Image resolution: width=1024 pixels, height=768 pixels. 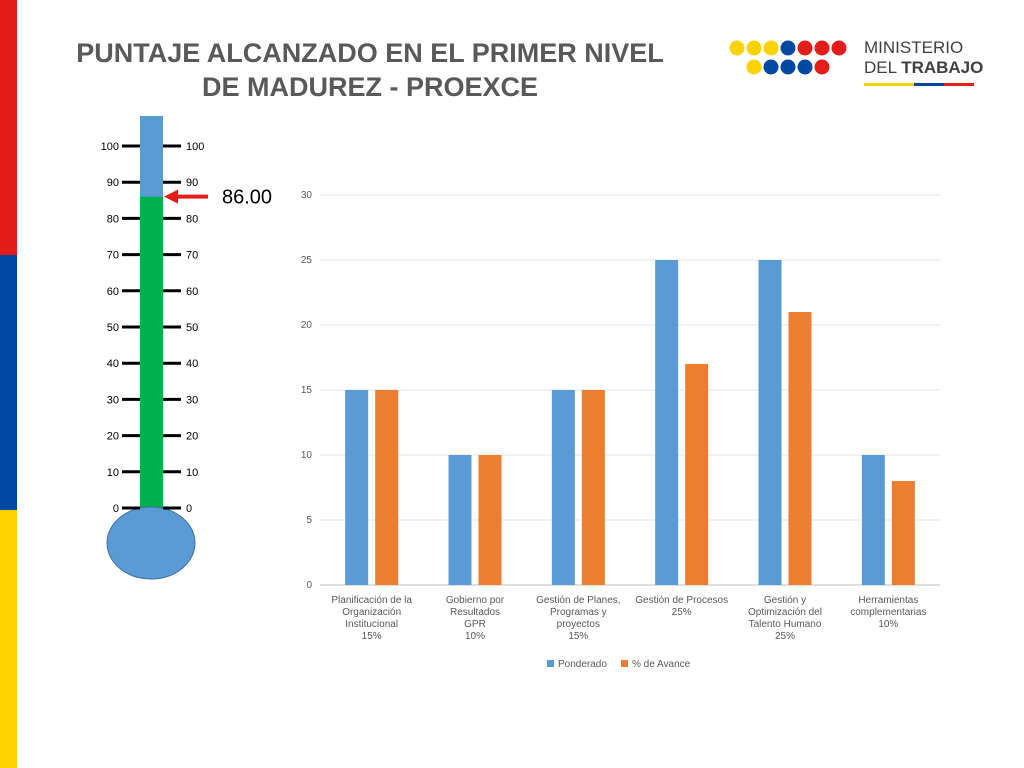 What do you see at coordinates (307, 455) in the screenshot?
I see `y-tick-label: 10` at bounding box center [307, 455].